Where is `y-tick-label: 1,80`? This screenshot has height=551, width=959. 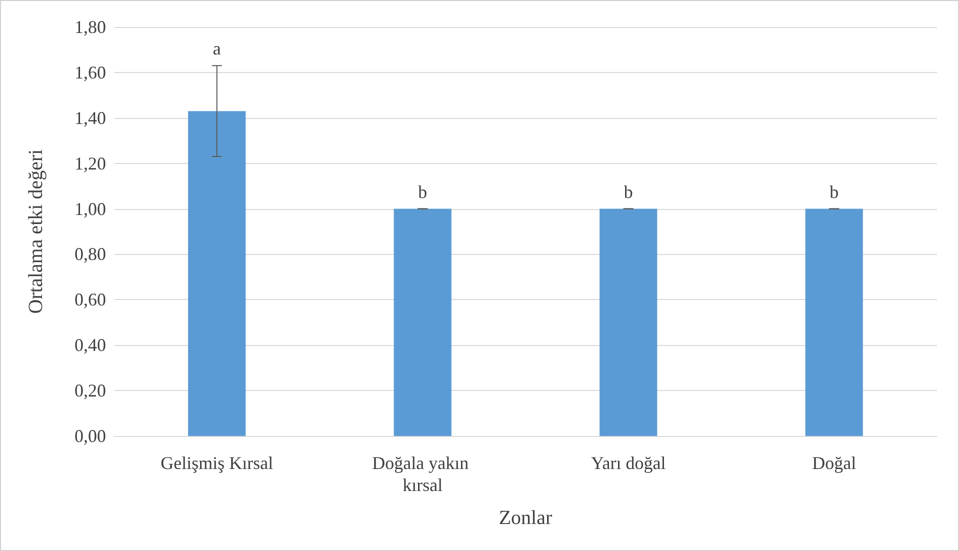 y-tick-label: 1,80 is located at coordinates (90, 27).